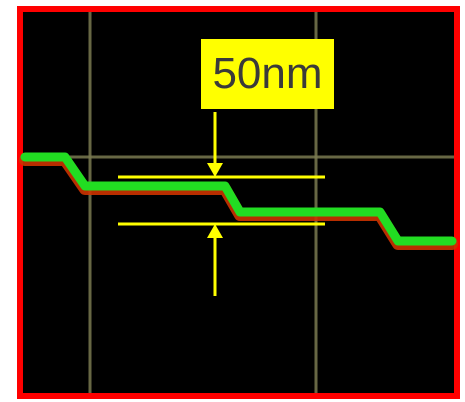  Describe the element at coordinates (267, 74) in the screenshot. I see `measurement-label: 50nm` at that location.